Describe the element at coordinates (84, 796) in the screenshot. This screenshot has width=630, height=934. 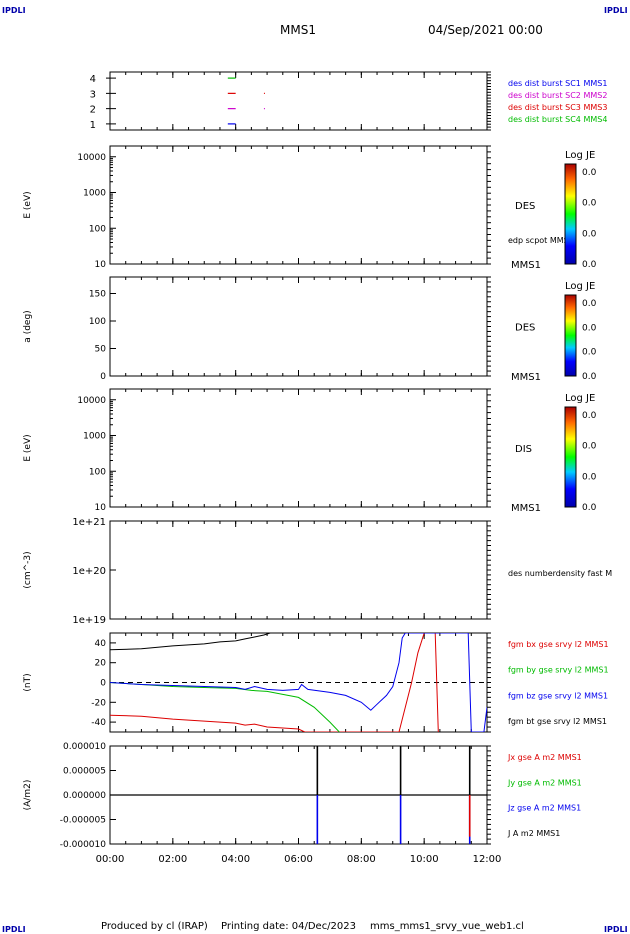
I see `panel7-ytick-label: 0.000000` at that location.